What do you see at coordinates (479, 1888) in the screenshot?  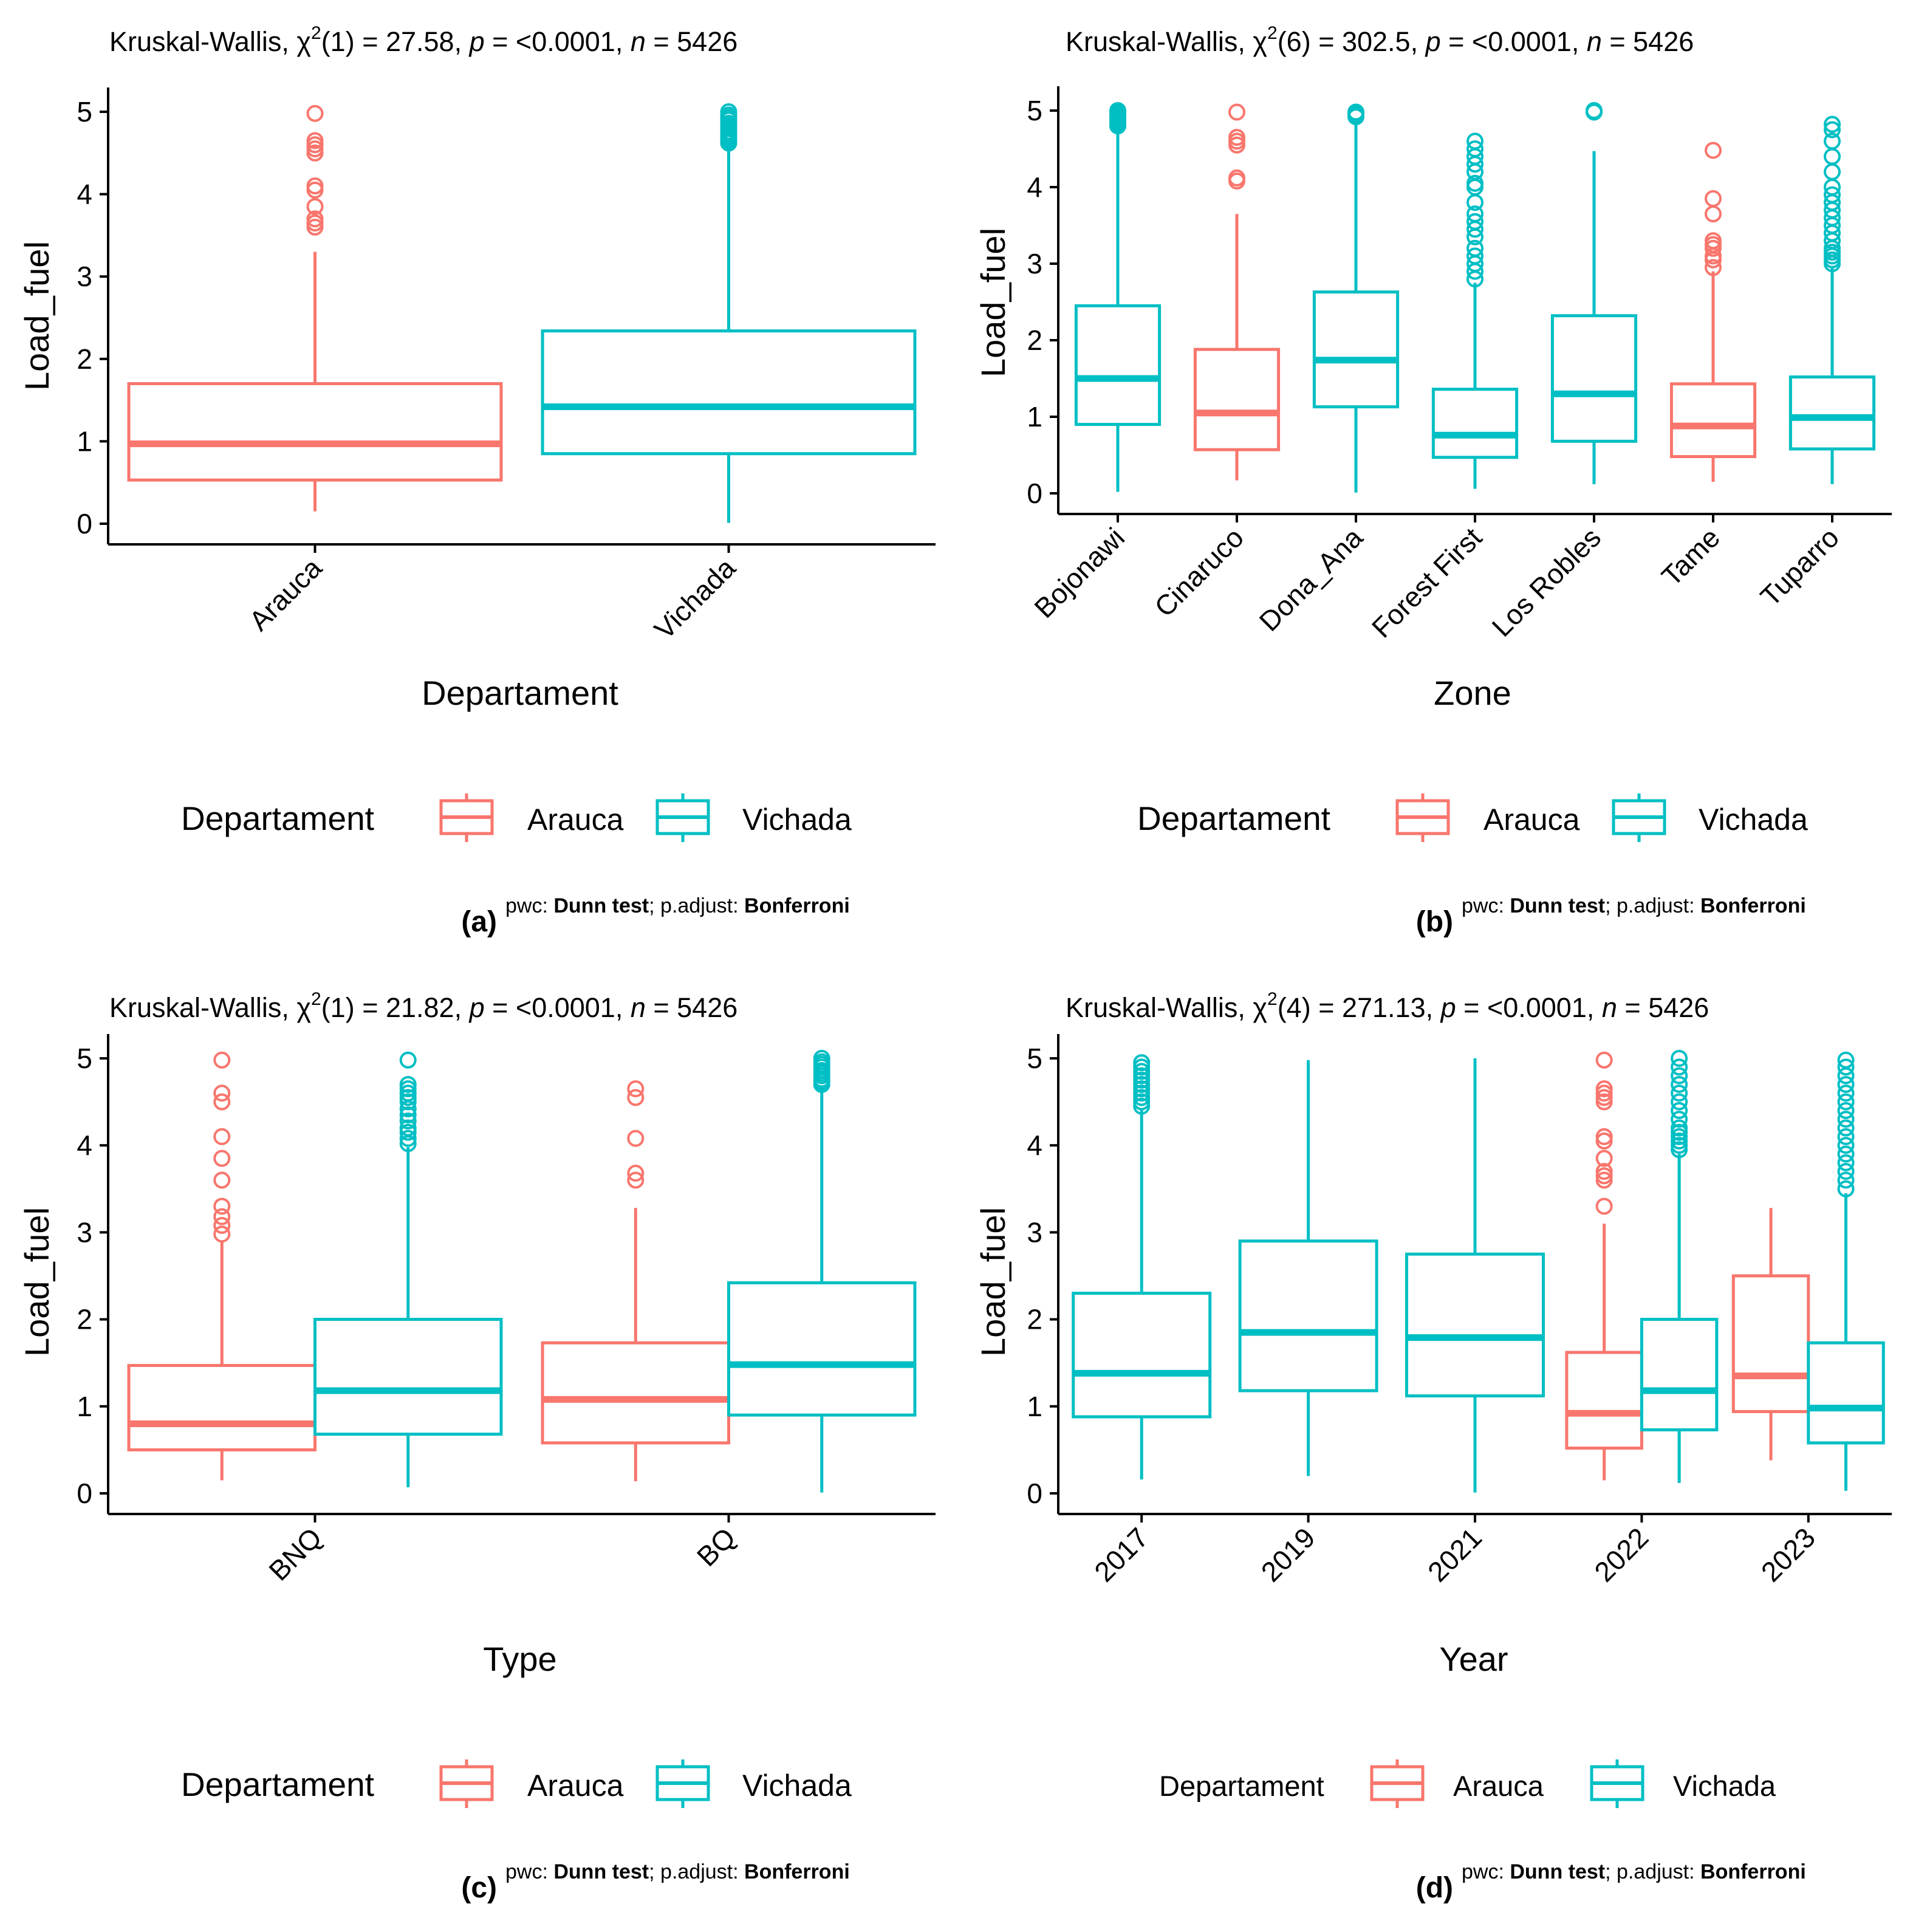 I see `panel-label: (c)` at bounding box center [479, 1888].